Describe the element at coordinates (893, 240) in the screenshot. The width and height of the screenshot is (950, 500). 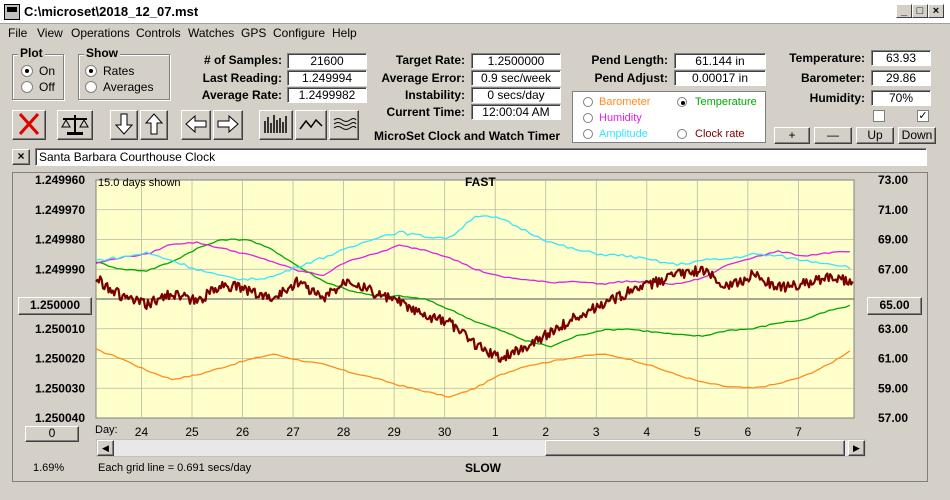
I see `right-axis-tick: 69.00` at that location.